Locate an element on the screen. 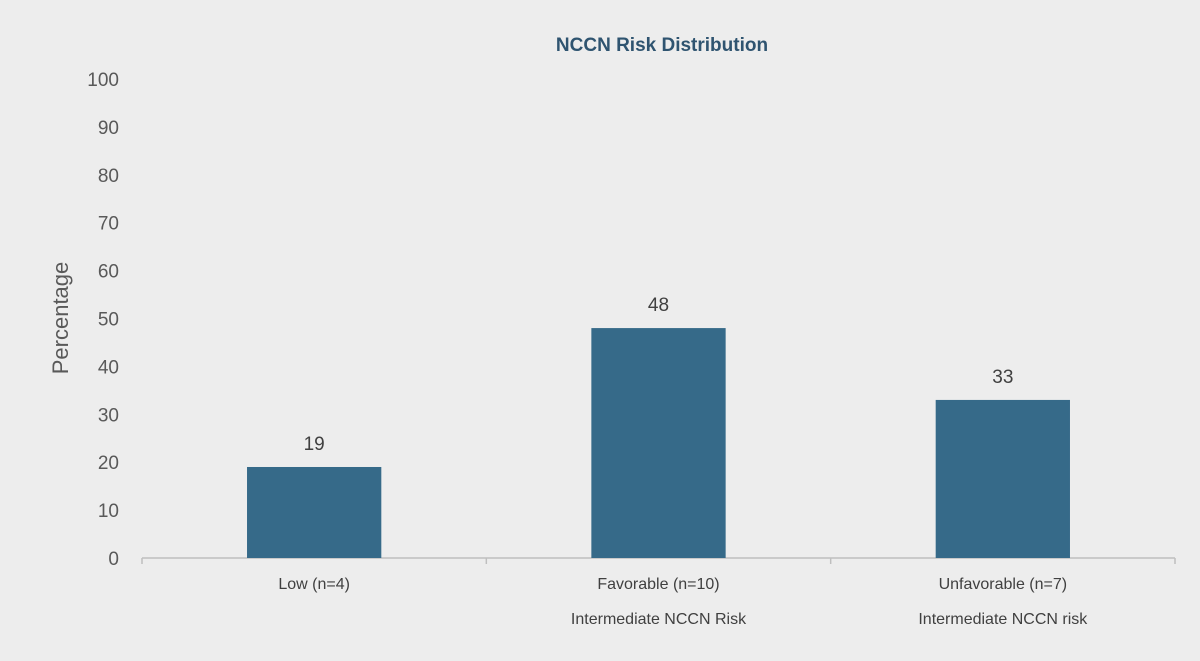 Image resolution: width=1200 pixels, height=661 pixels. category-sublabel: Intermediate NCCN Risk is located at coordinates (659, 619).